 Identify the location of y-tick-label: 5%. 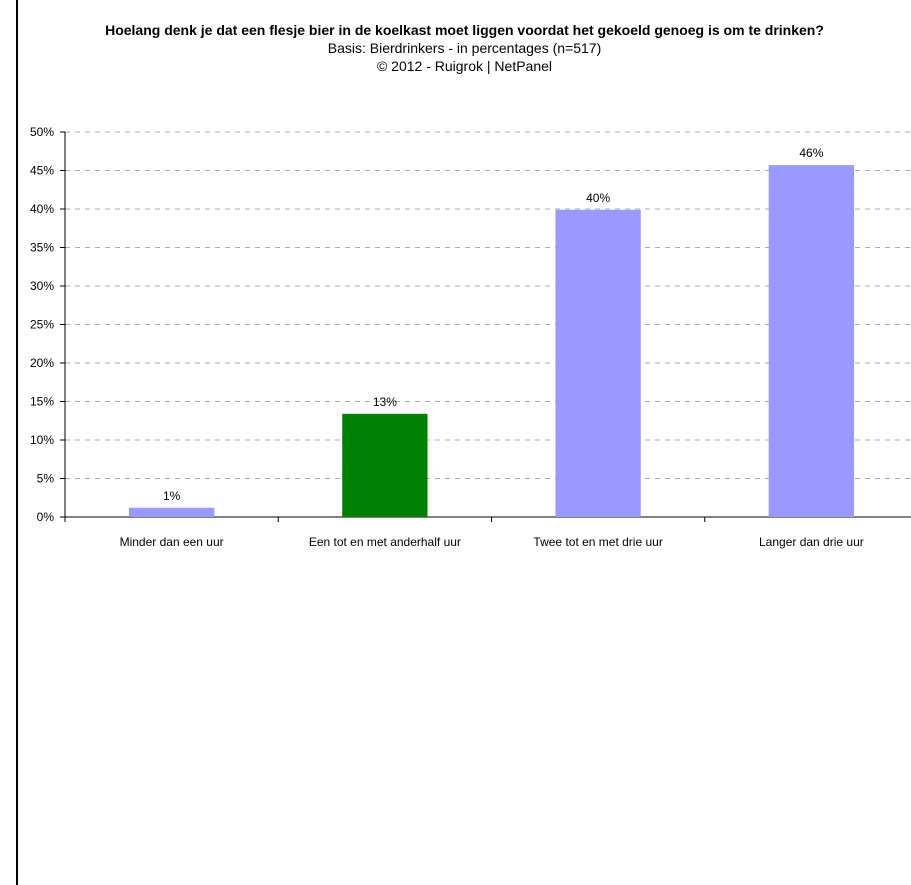
(46, 479).